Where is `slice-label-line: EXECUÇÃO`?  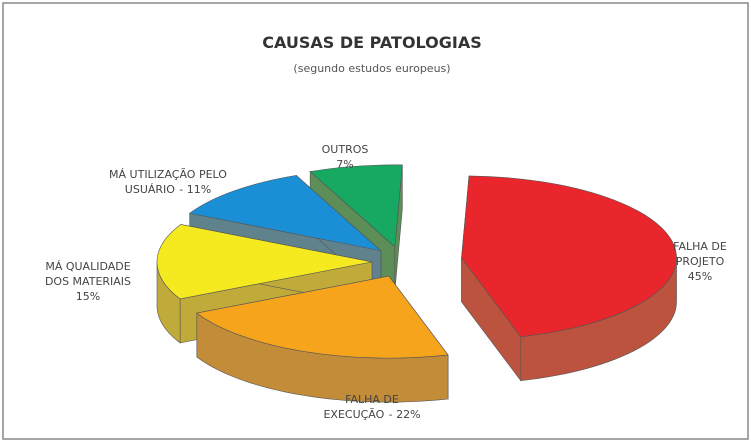
slice-label-line: EXECUÇÃO is located at coordinates (353, 414).